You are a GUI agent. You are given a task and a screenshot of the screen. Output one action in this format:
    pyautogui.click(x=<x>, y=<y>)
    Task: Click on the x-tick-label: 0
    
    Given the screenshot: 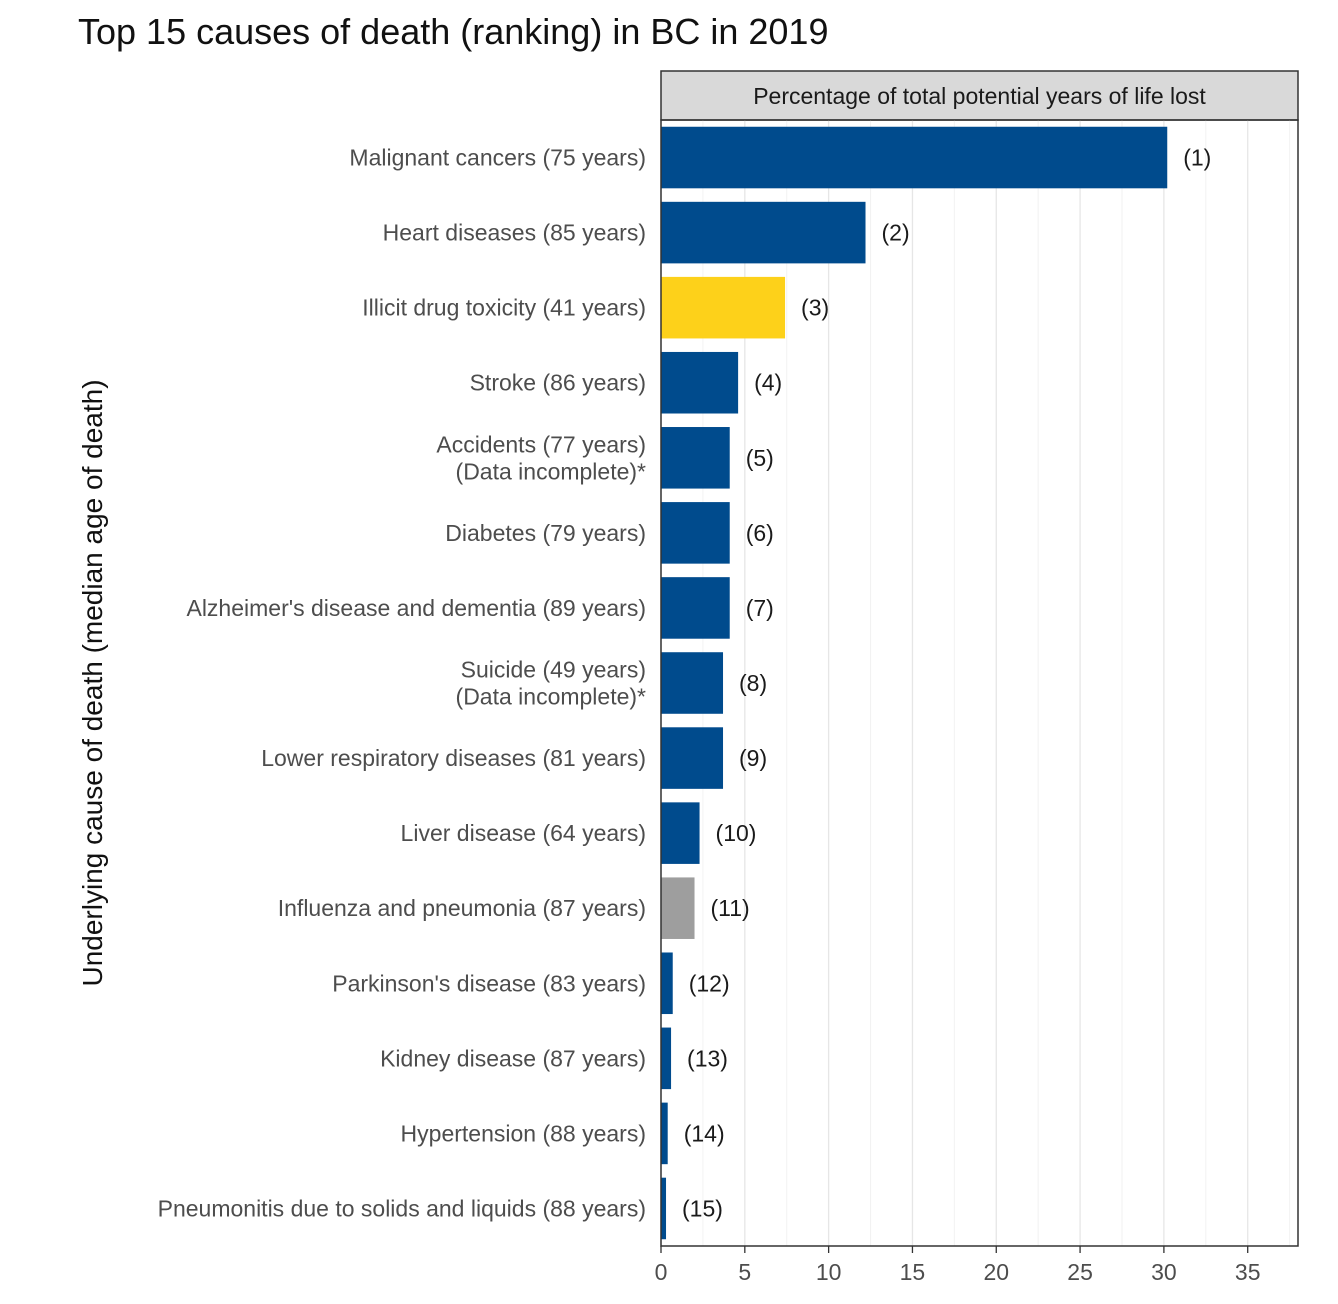 What is the action you would take?
    pyautogui.click(x=661, y=1272)
    